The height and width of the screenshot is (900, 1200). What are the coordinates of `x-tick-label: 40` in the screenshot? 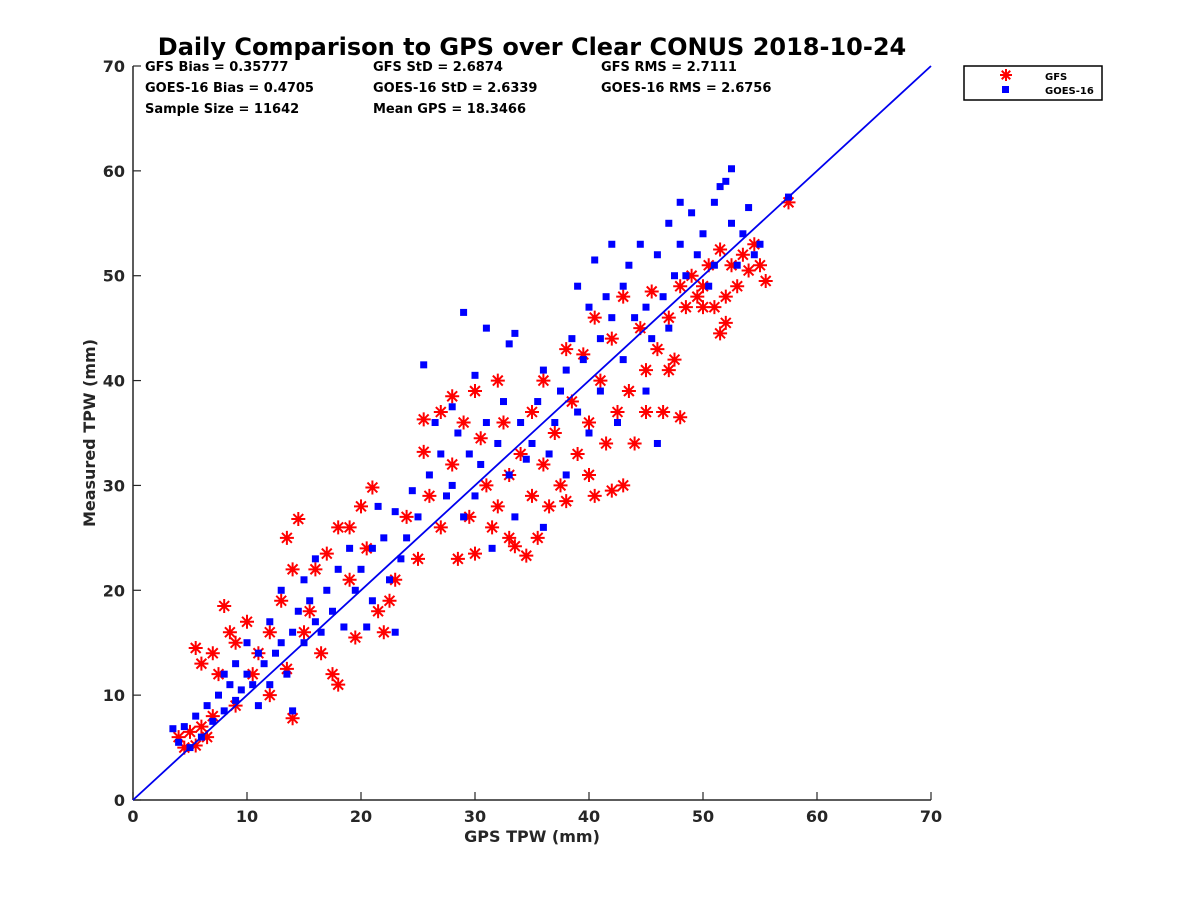 It's located at (589, 816).